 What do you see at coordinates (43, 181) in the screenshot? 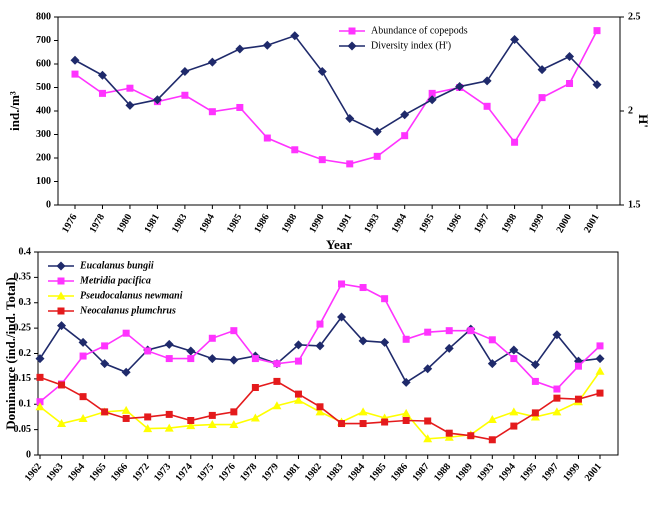
I see `y-tick-label: 100` at bounding box center [43, 181].